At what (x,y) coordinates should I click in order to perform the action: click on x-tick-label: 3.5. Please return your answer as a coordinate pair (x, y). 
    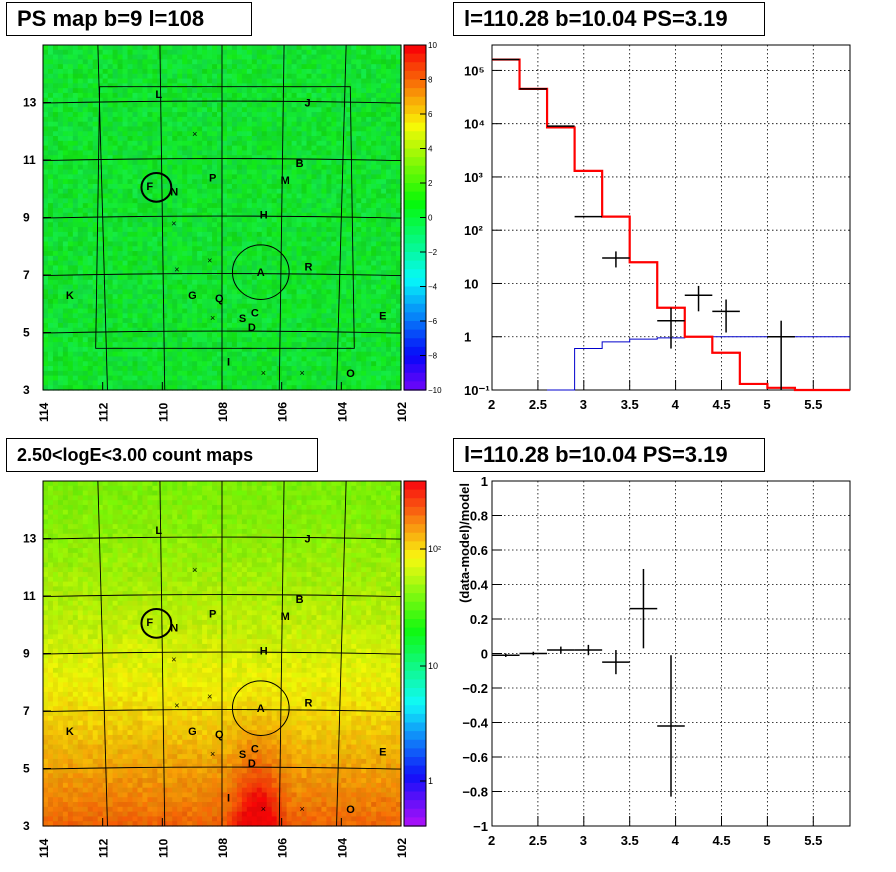
    Looking at the image, I should click on (630, 840).